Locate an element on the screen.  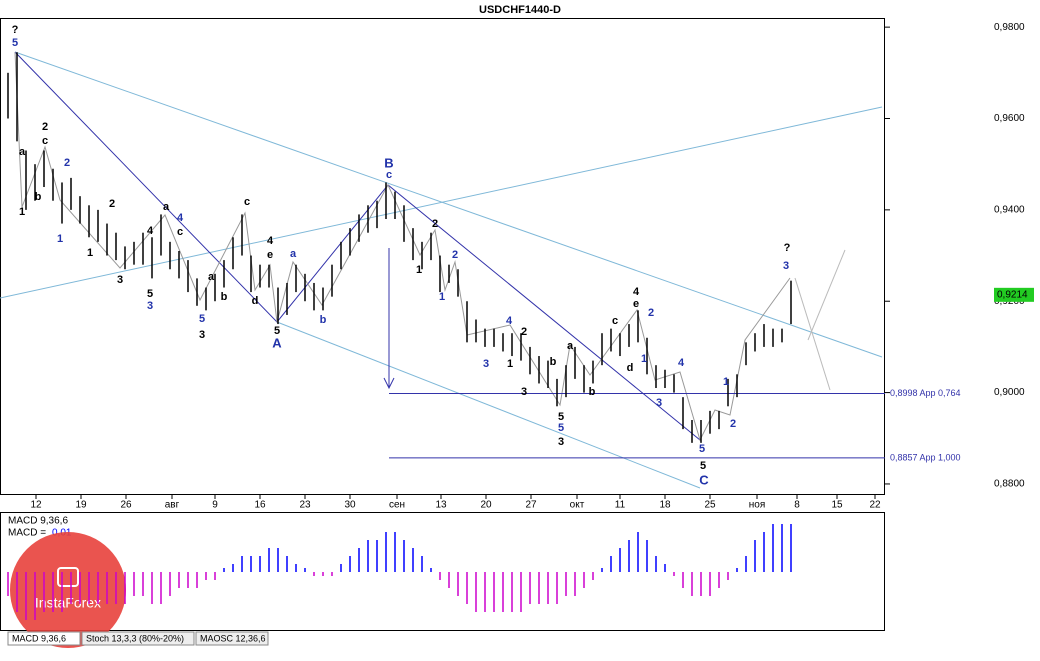
logo: InstaForex is located at coordinates (68, 590).